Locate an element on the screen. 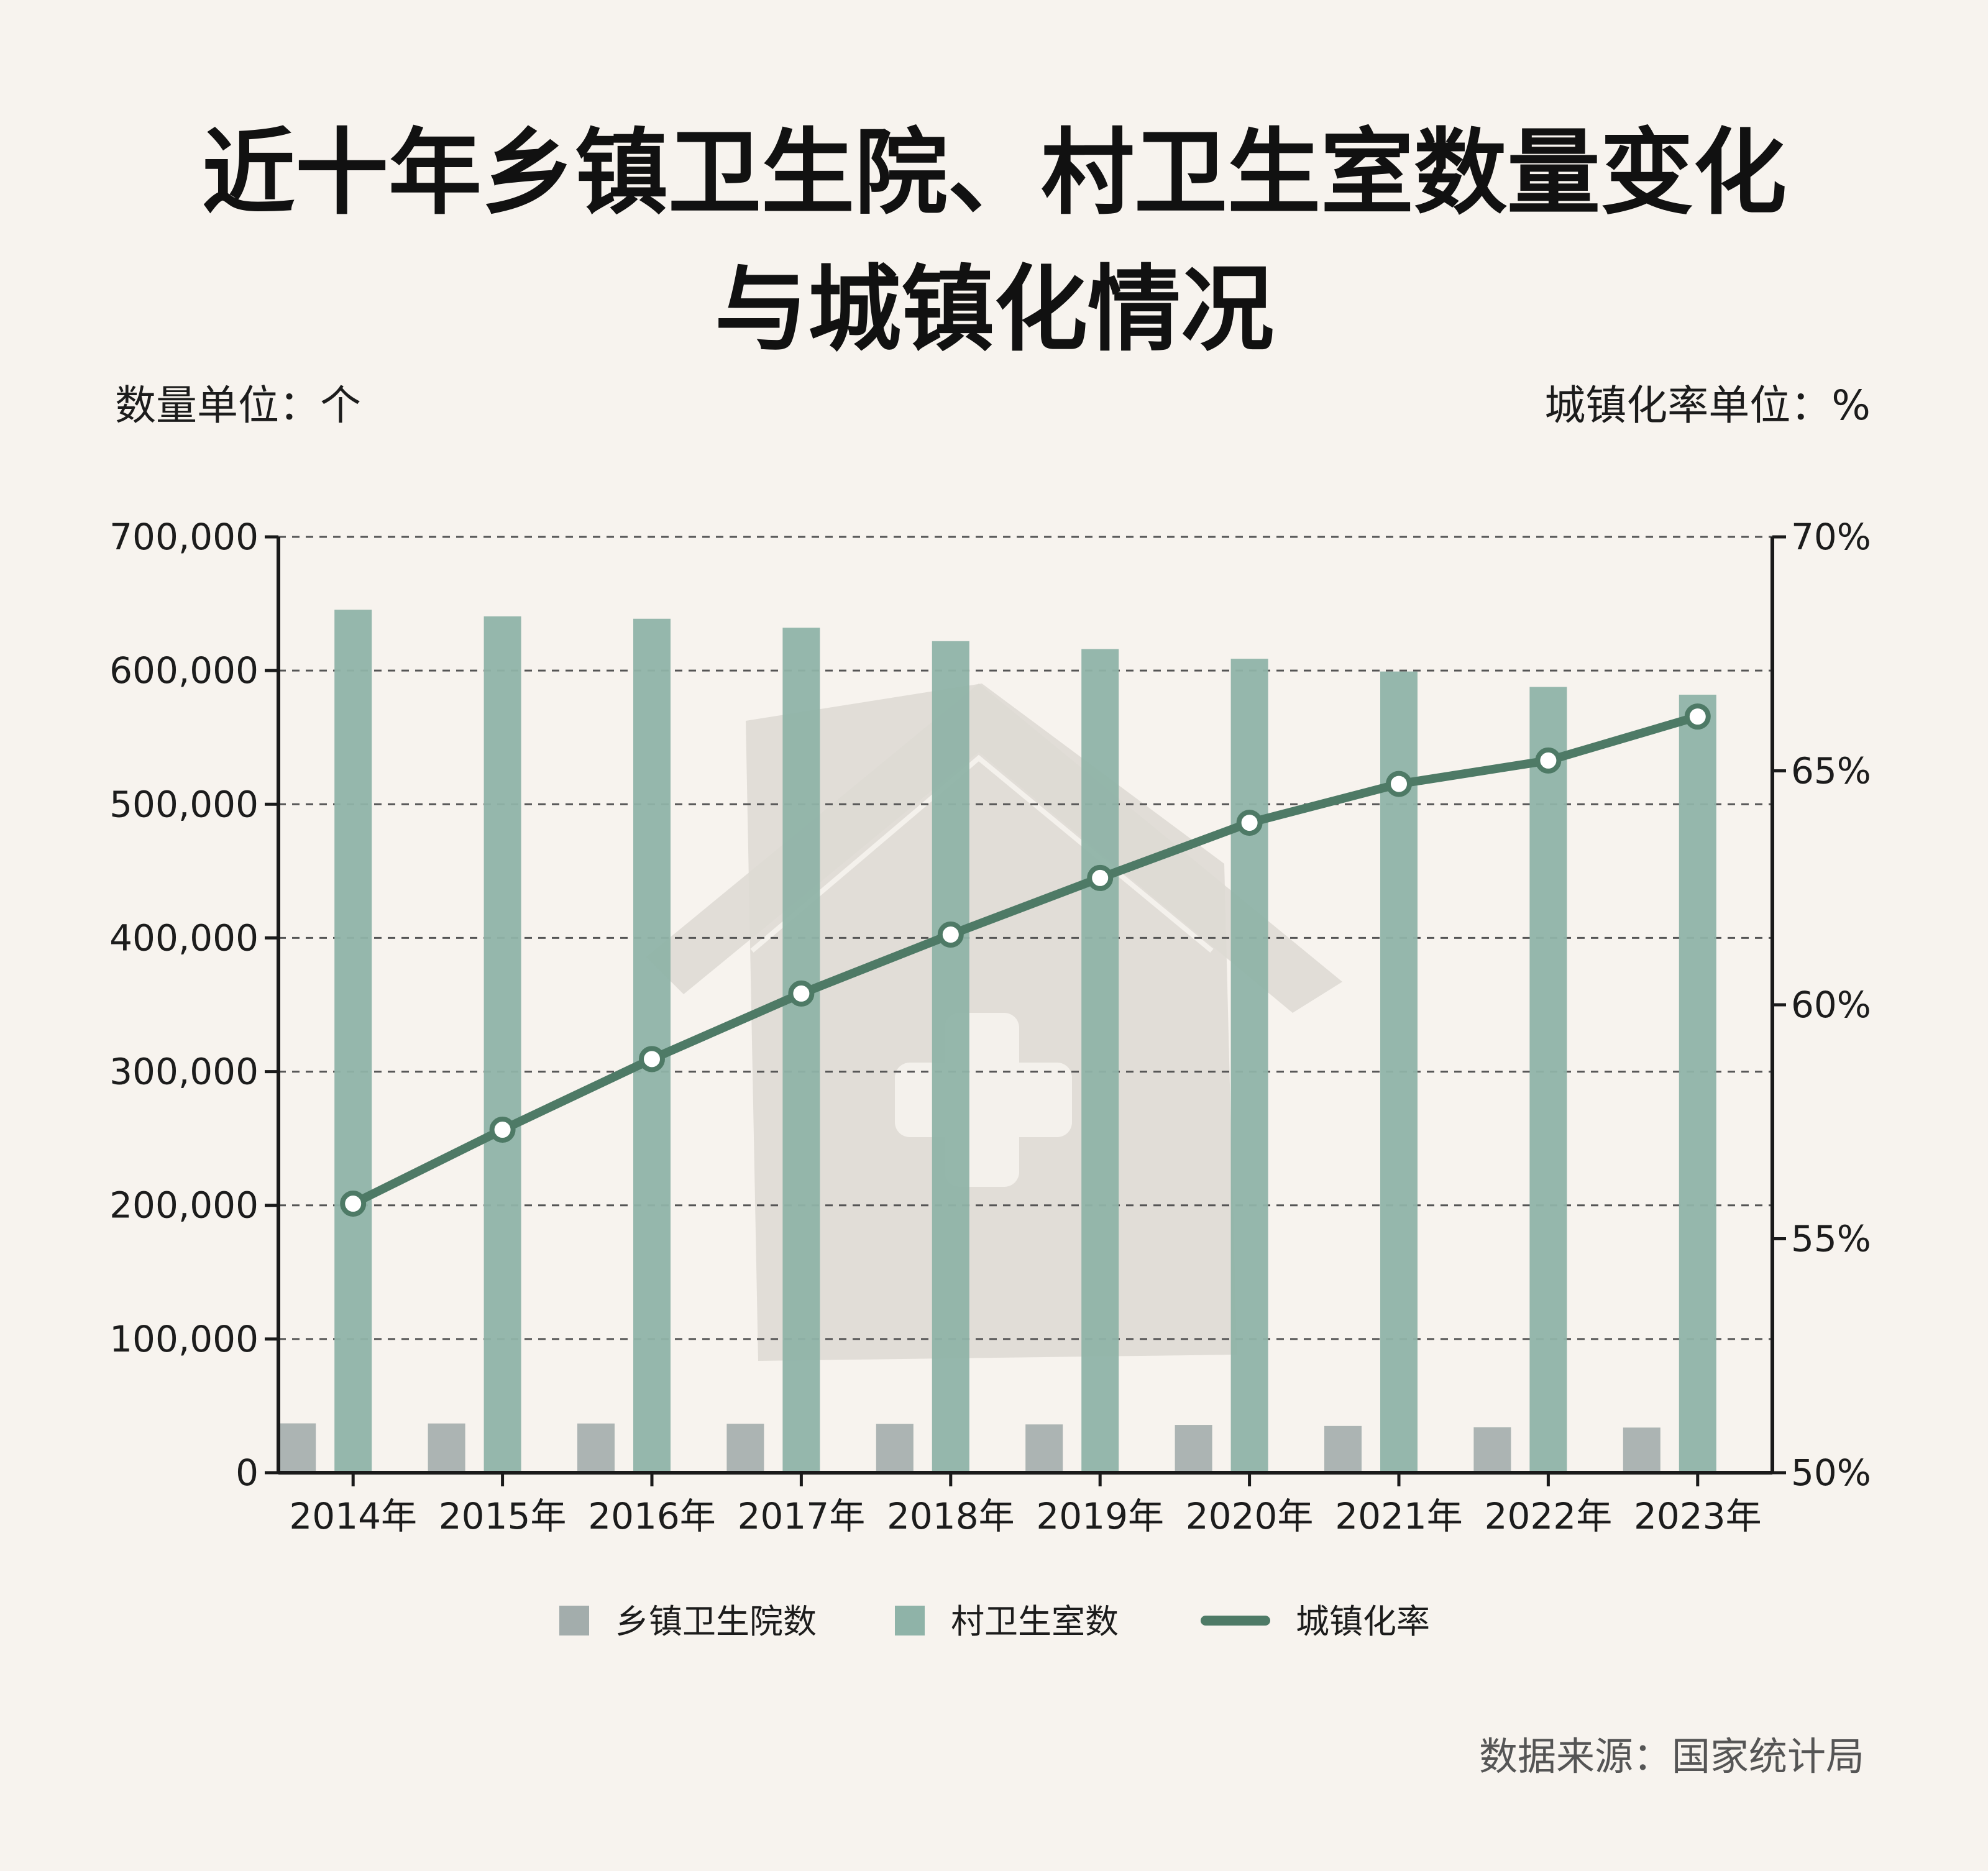 This screenshot has width=1988, height=1871. right-unit-label: 城镇化率单位：% is located at coordinates (1707, 405).